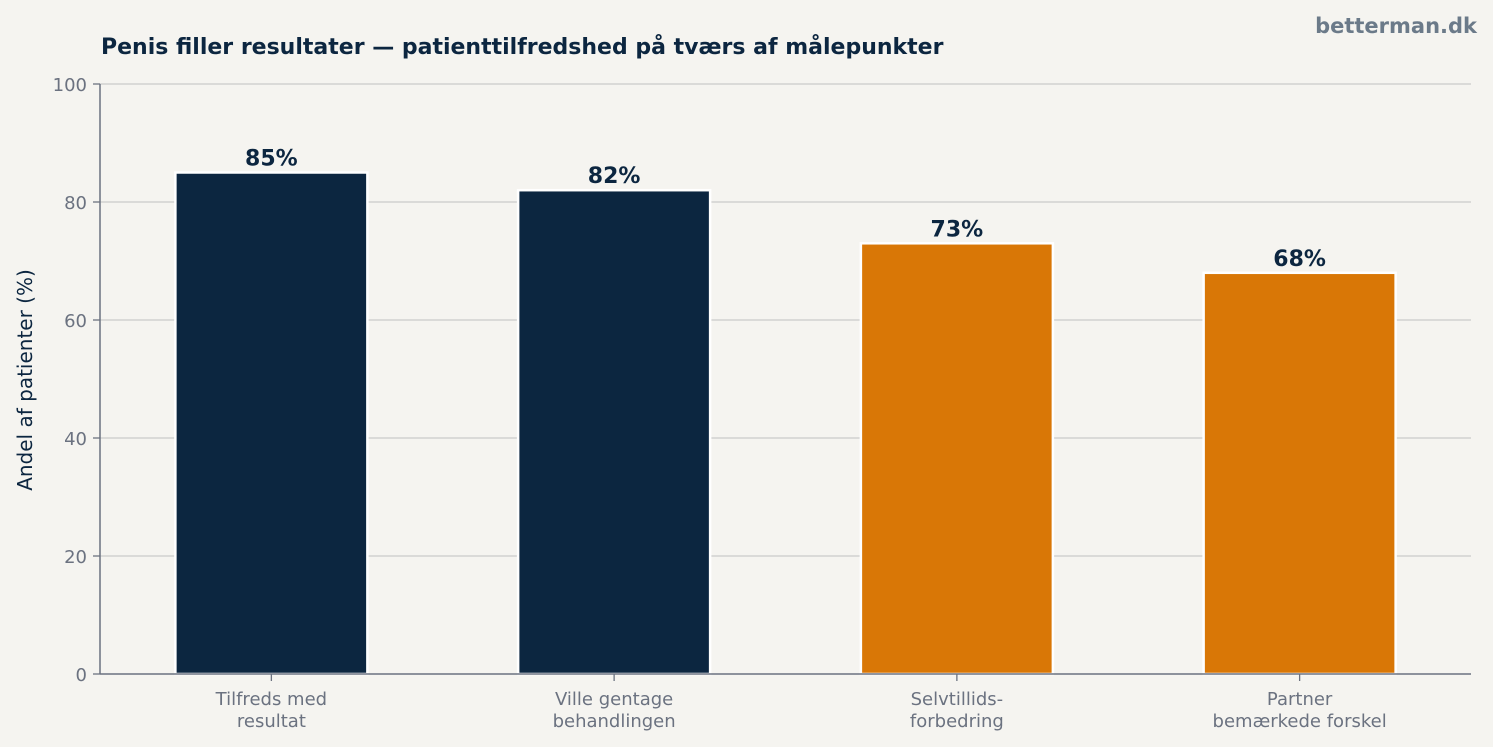  I want to click on bar-value-label: 68%, so click(1299, 259).